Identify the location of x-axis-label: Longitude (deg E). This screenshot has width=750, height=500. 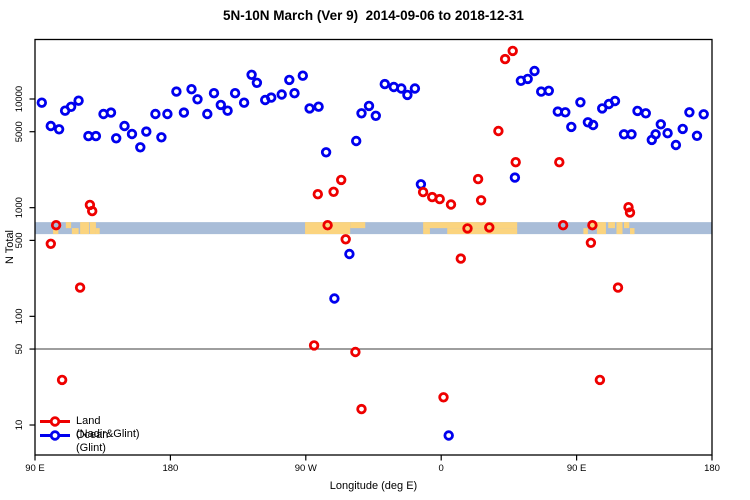
(373, 486).